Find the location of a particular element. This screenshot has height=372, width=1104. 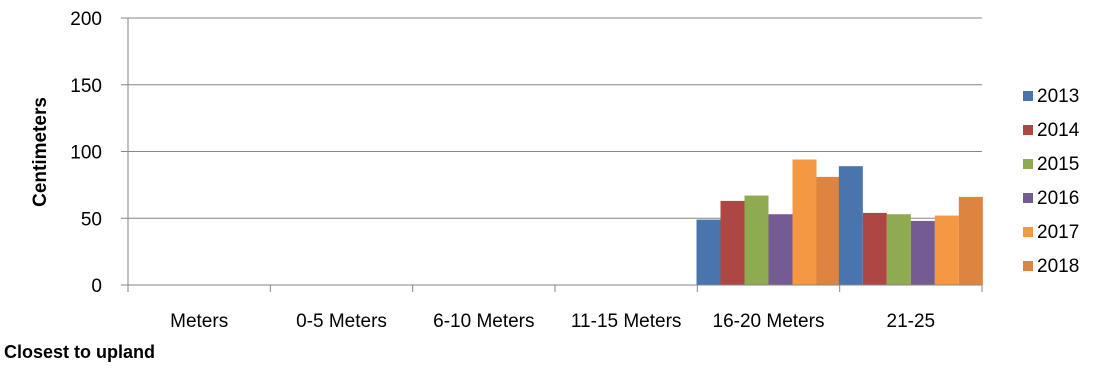

chart-caption: Closest to upland is located at coordinates (80, 352).